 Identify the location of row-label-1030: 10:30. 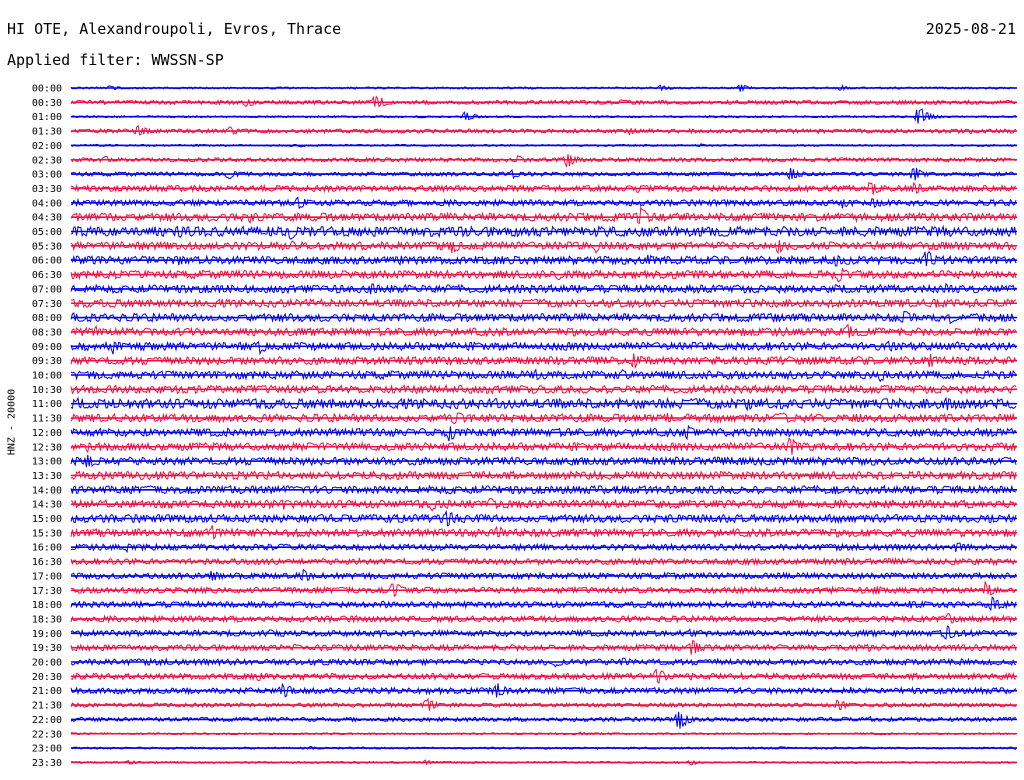
(47, 390).